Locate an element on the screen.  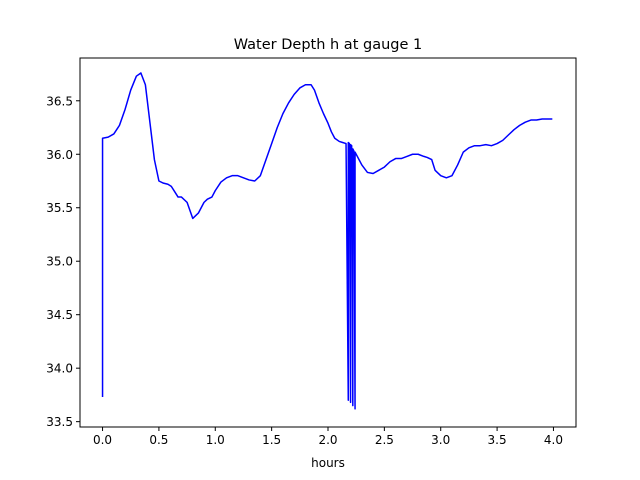
y-tick-label: 33.5 is located at coordinates (59, 422).